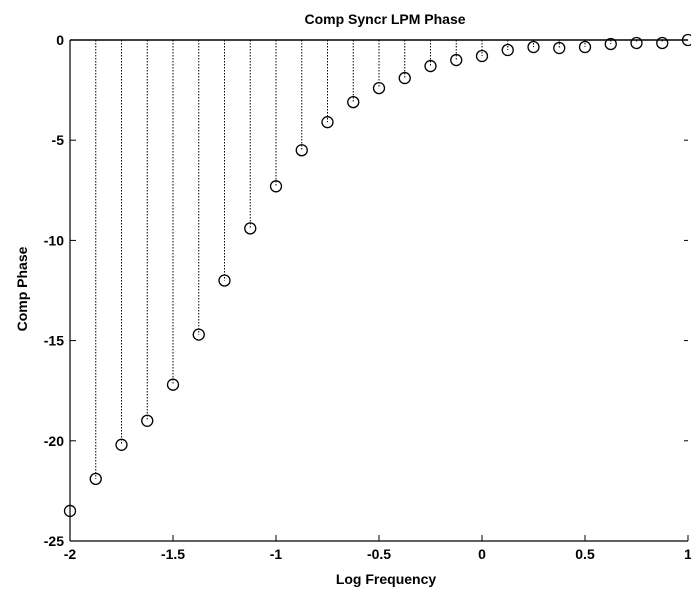 The height and width of the screenshot is (595, 691). I want to click on x-axis-label: Log Frequency, so click(386, 579).